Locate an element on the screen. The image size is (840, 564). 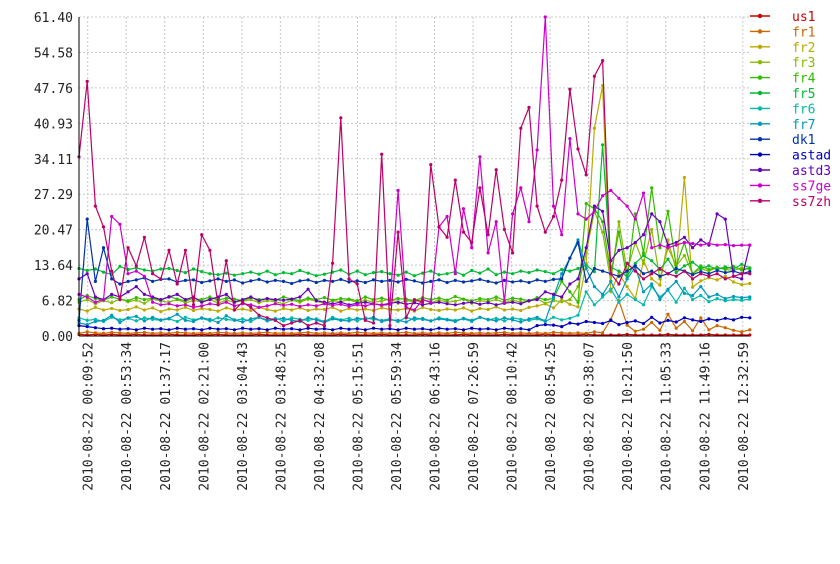
x-tick-label: 2010-08-22 08:10:42 is located at coordinates (513, 416).